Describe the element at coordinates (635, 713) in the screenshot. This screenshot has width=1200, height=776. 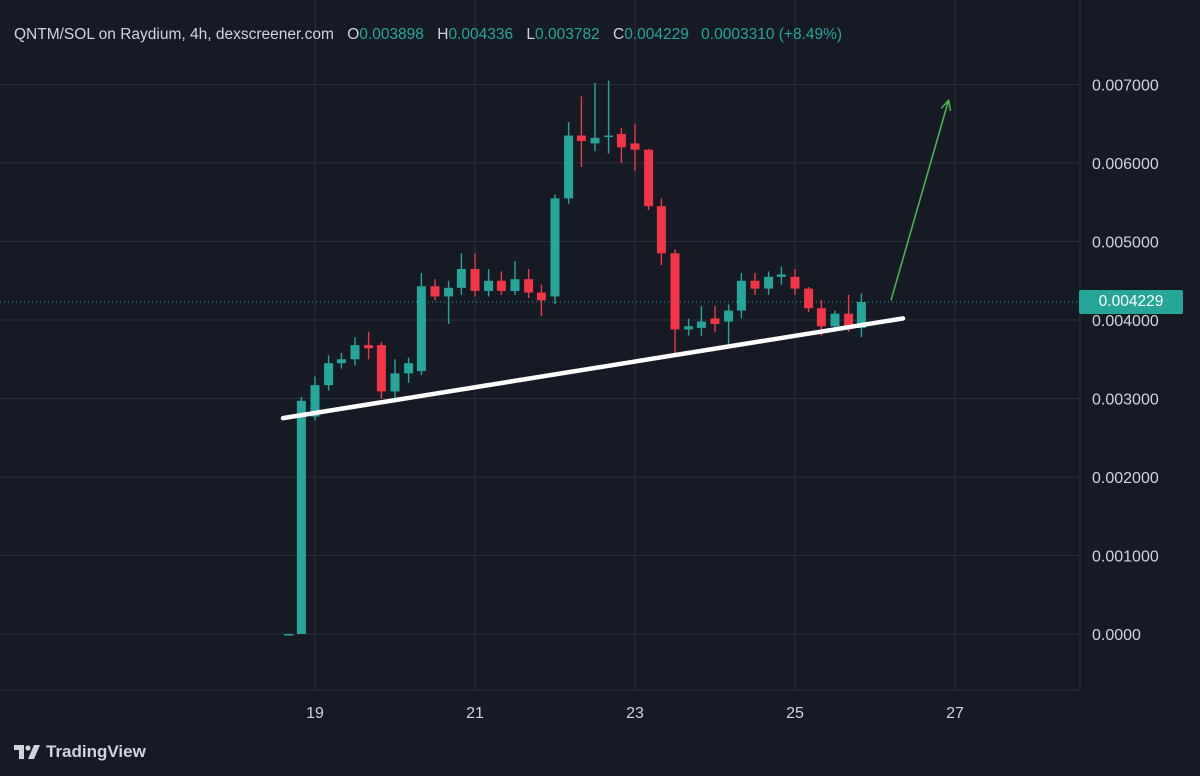
I see `x-tick-label: 23` at that location.